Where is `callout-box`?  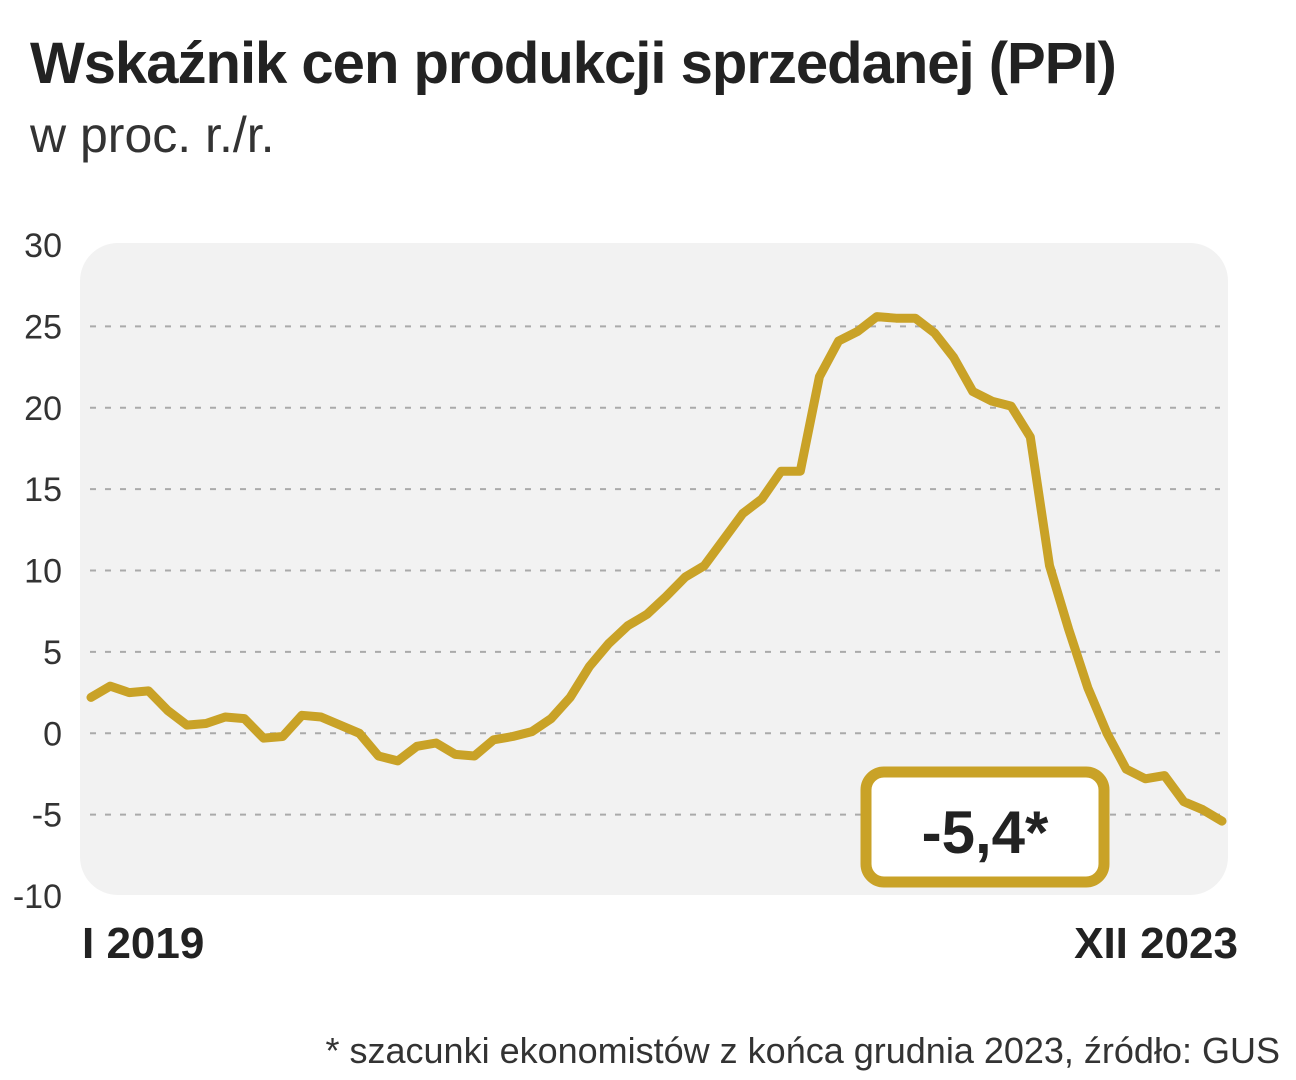 callout-box is located at coordinates (985, 827).